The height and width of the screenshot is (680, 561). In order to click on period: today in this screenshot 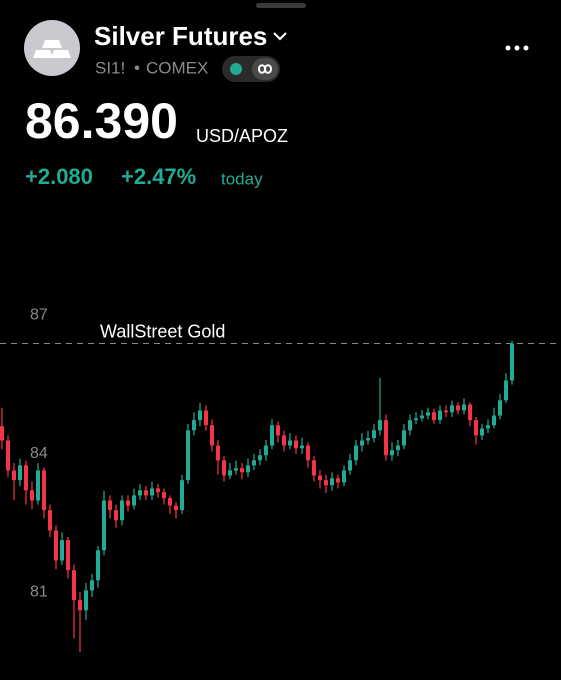, I will do `click(242, 178)`.